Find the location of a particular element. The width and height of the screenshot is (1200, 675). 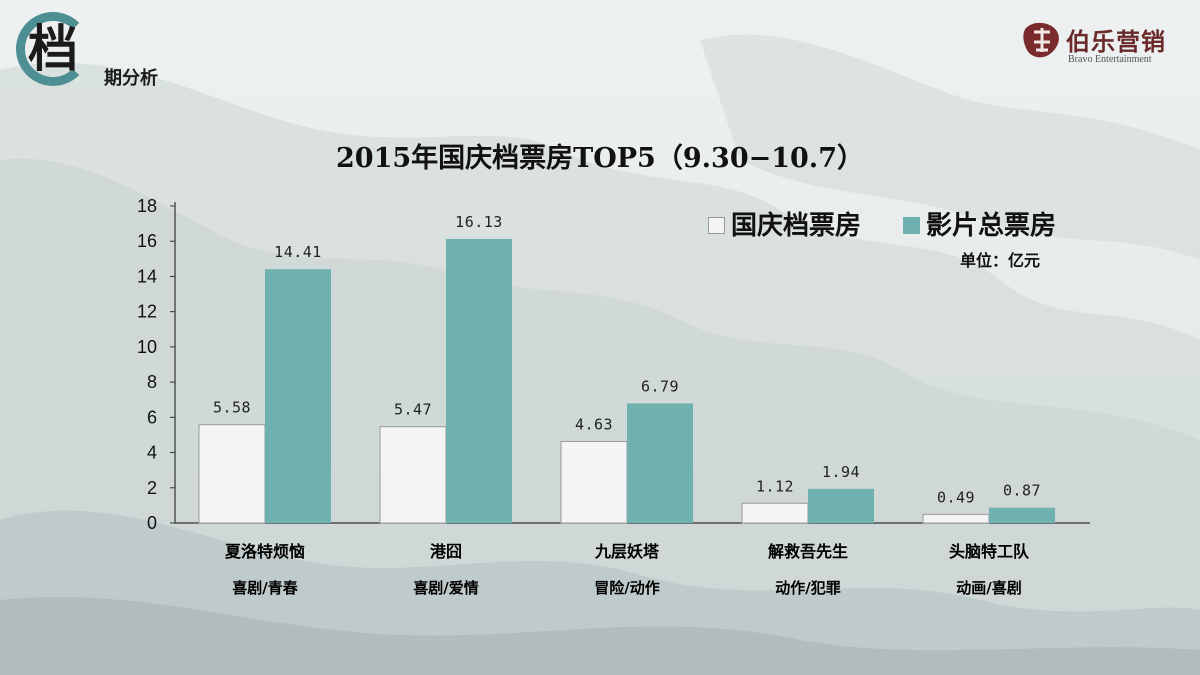

legend-label-holiday: 国庆档票房 is located at coordinates (796, 226).